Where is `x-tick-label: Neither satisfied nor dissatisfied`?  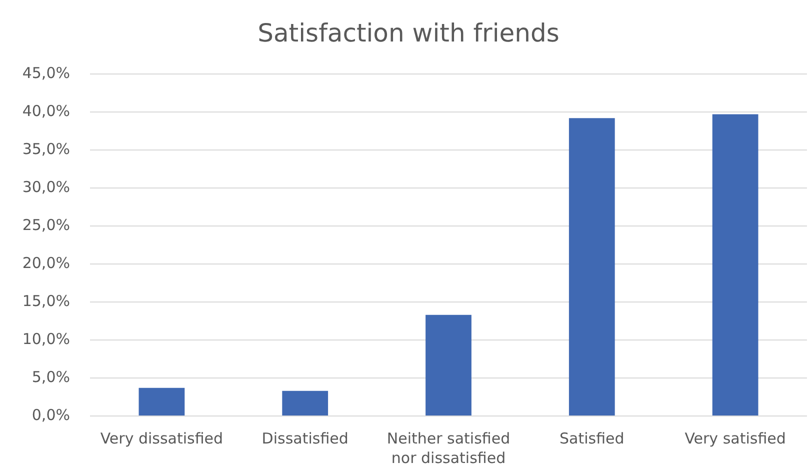
x-tick-label: Neither satisfied nor dissatisfied is located at coordinates (448, 449).